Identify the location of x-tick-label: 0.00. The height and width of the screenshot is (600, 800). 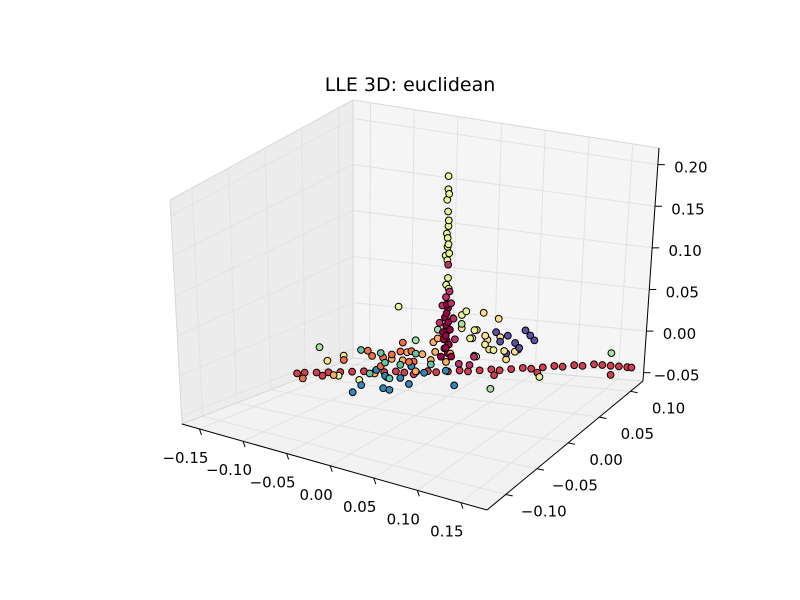
(315, 495).